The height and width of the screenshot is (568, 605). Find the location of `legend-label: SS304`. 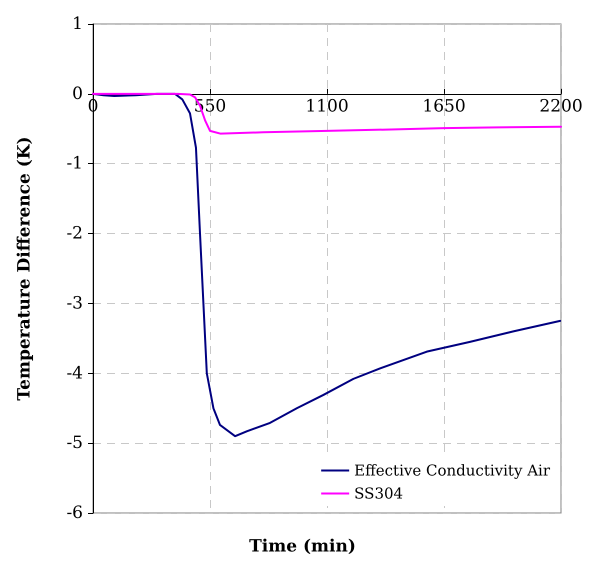

legend-label: SS304 is located at coordinates (379, 493).